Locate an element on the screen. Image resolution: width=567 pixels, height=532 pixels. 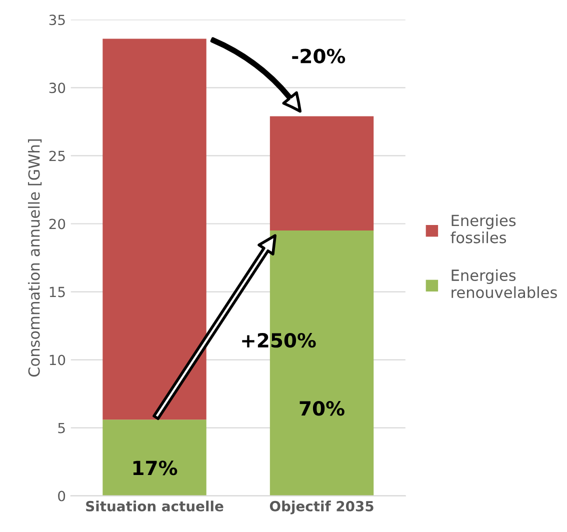
legend-label: Energies renouvelables is located at coordinates (504, 283).